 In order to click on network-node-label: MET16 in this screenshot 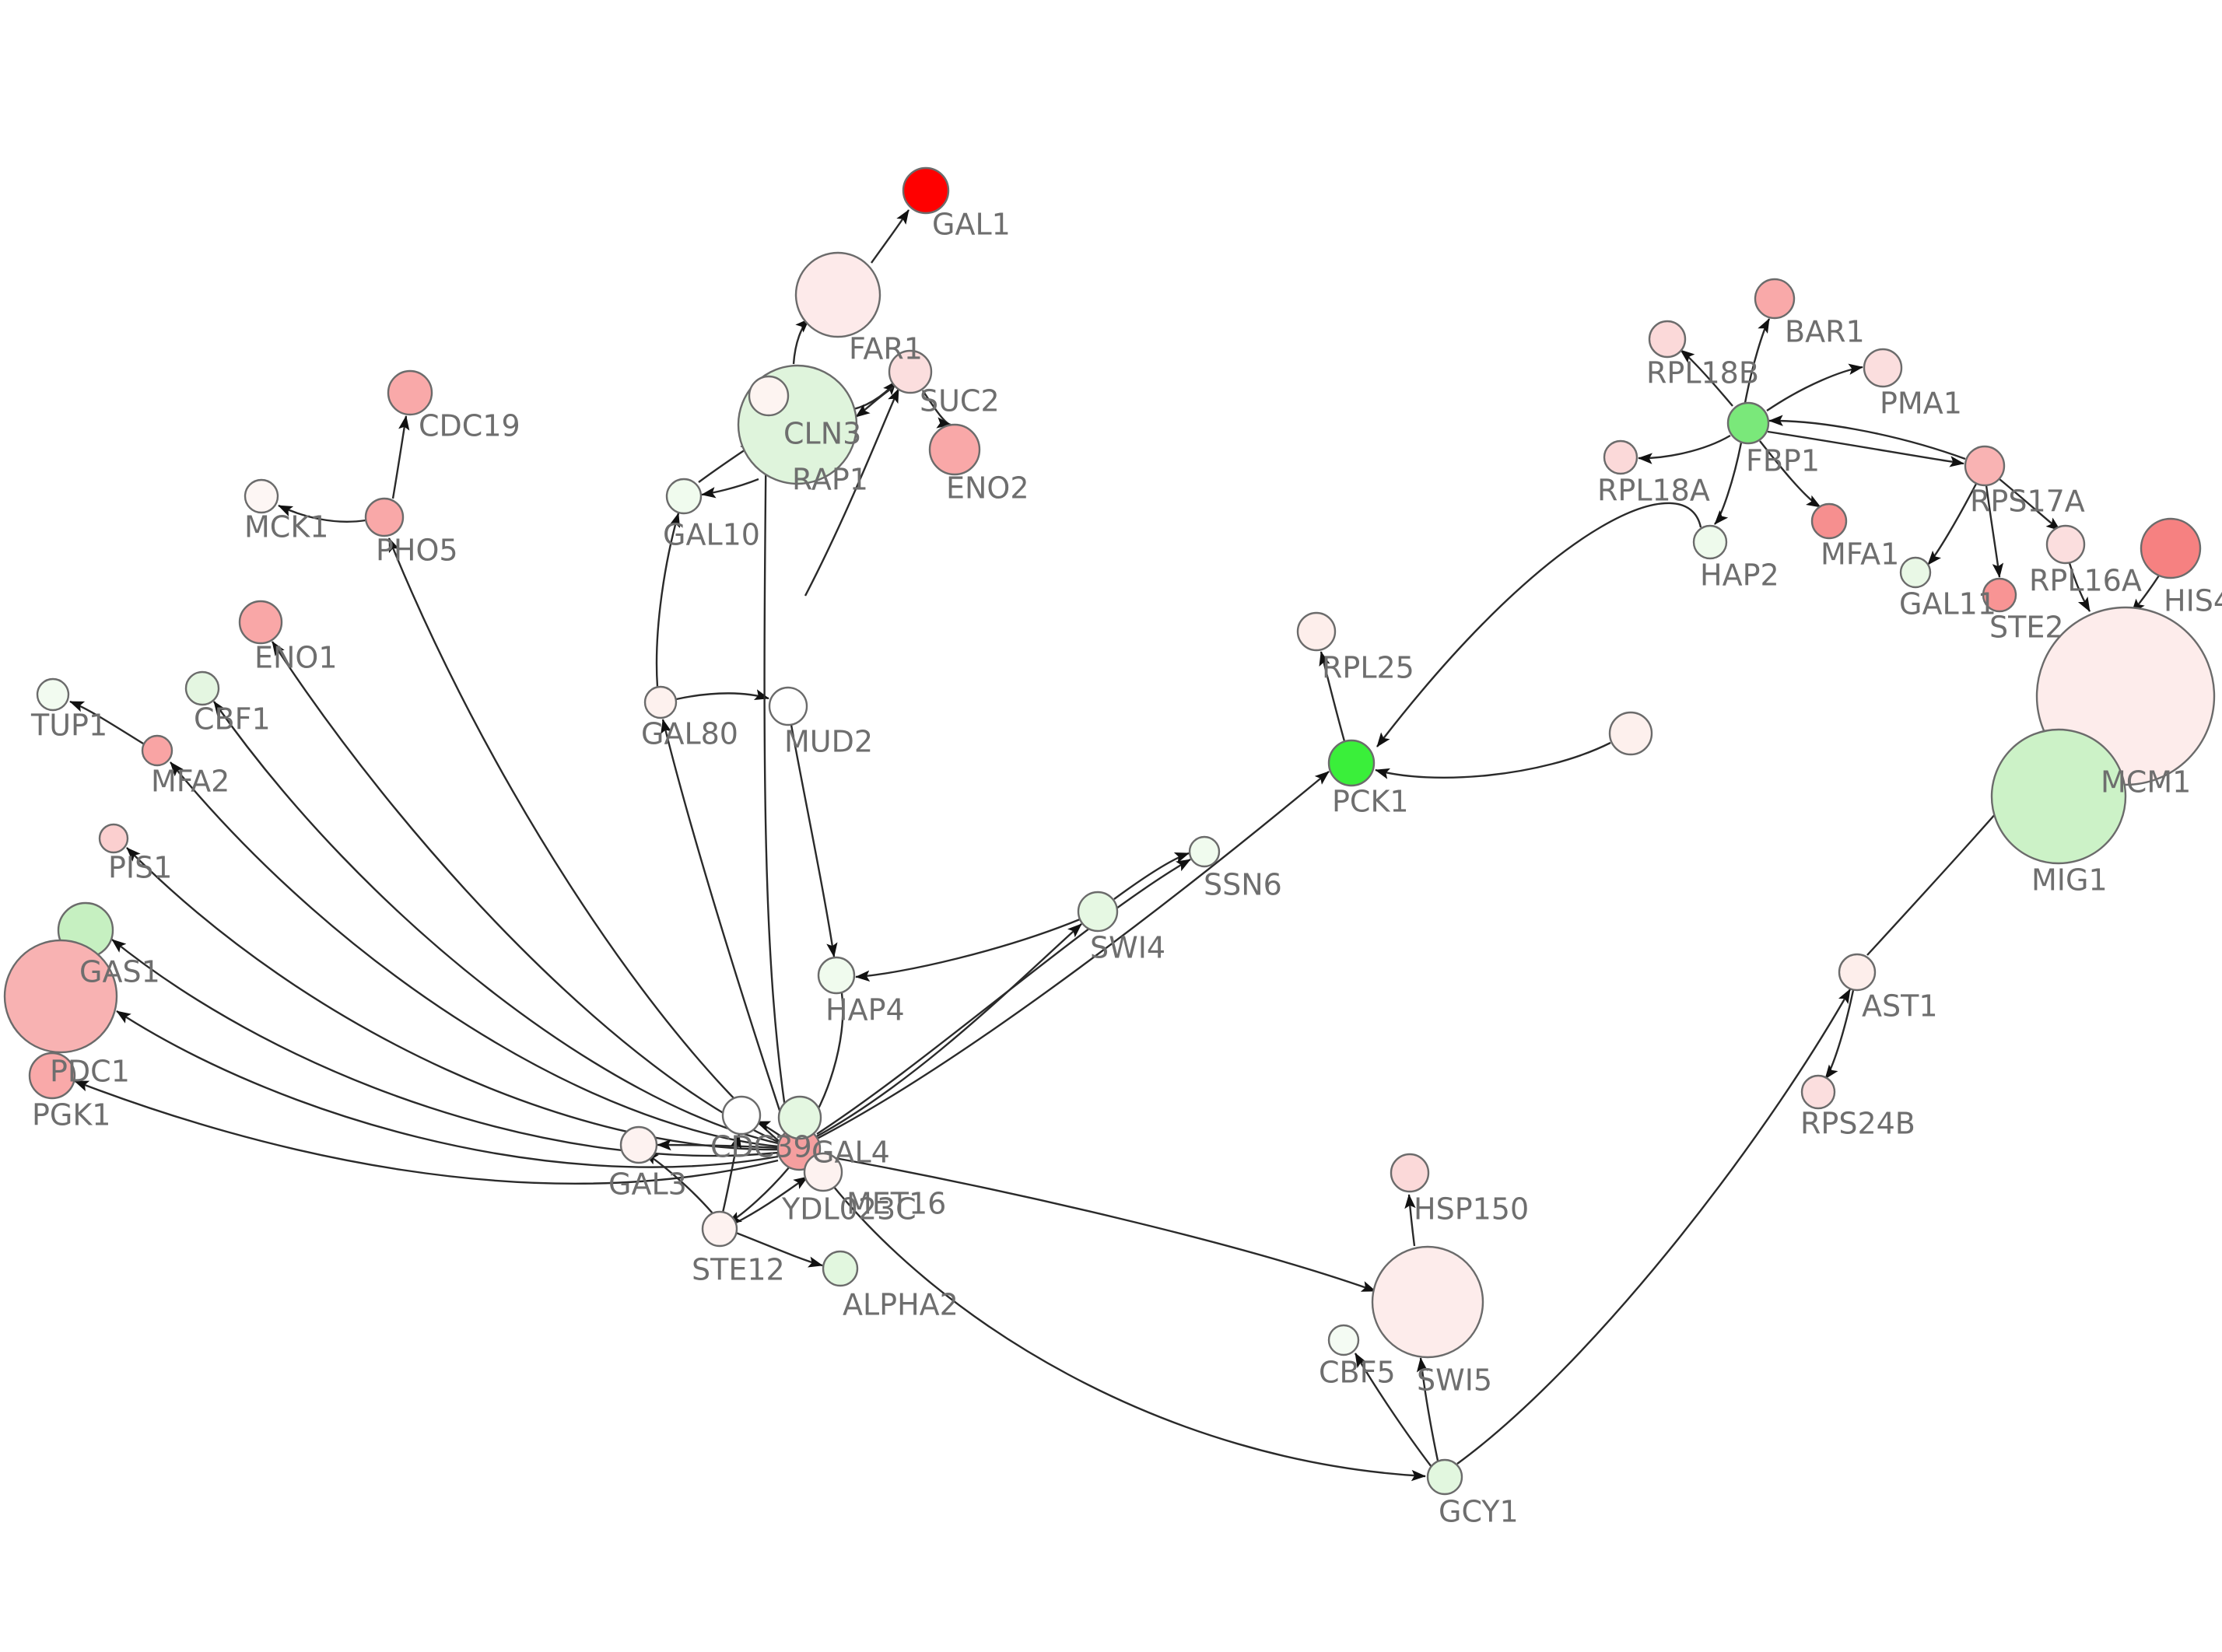, I will do `click(896, 1204)`.